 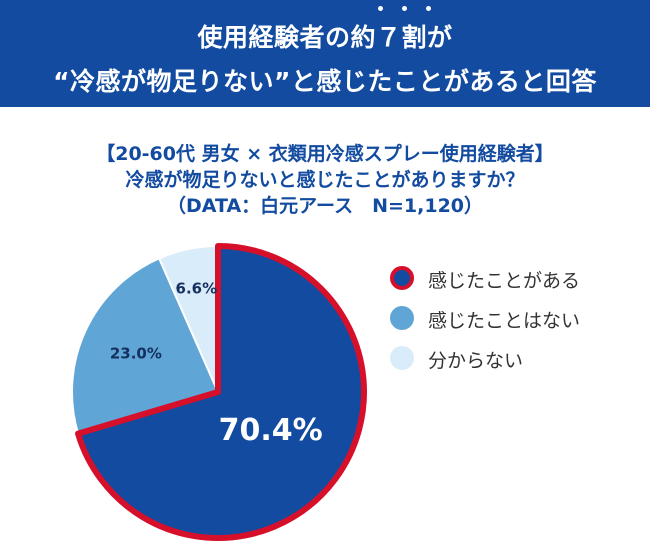 I want to click on legend-label: 感じたことはない, so click(x=504, y=321).